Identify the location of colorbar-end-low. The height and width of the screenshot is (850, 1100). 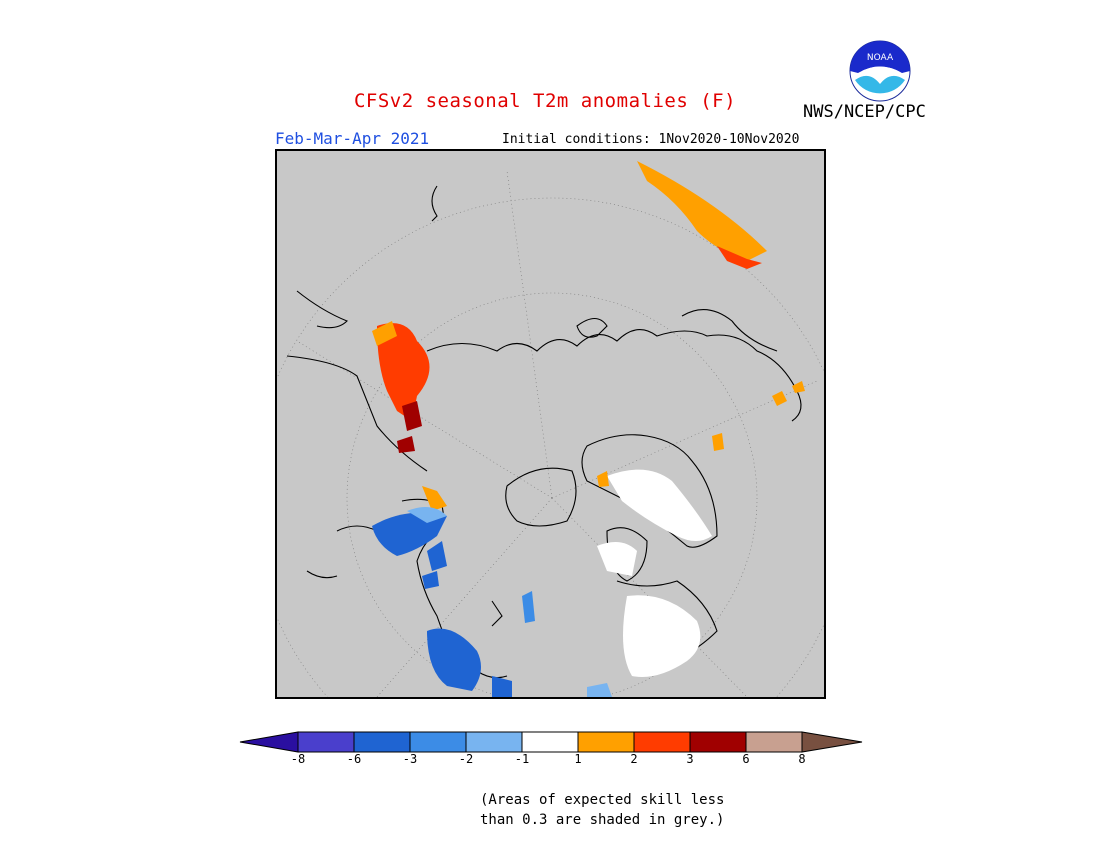
(269, 742).